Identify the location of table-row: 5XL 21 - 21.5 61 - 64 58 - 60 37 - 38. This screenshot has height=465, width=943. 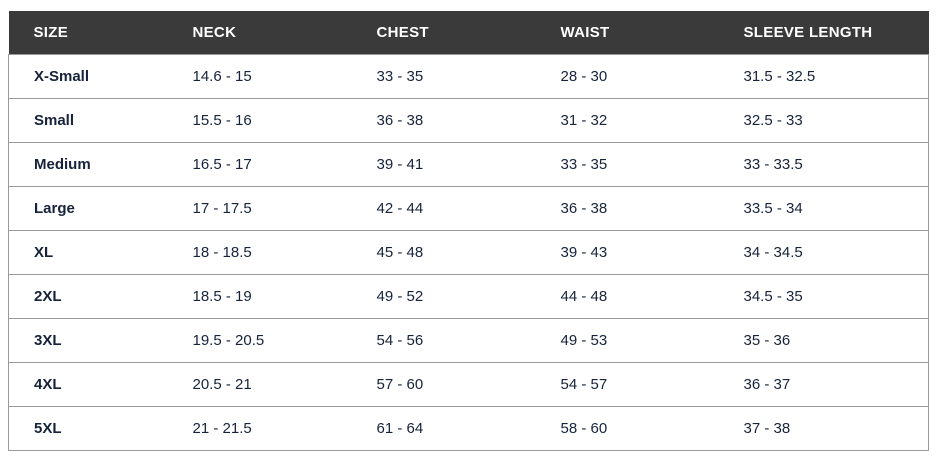
(468, 428).